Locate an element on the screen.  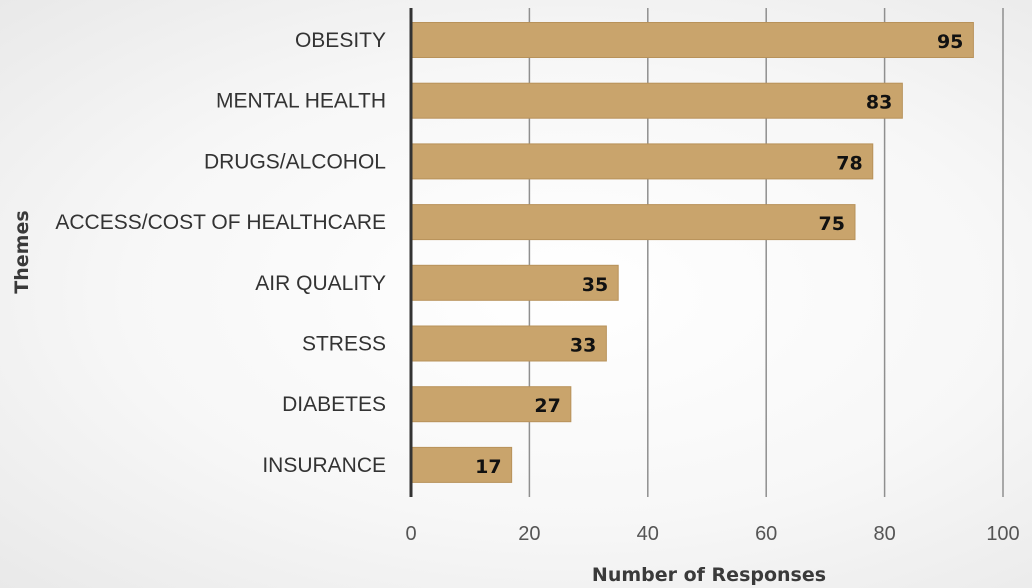
x-tick-label: 80 is located at coordinates (884, 534).